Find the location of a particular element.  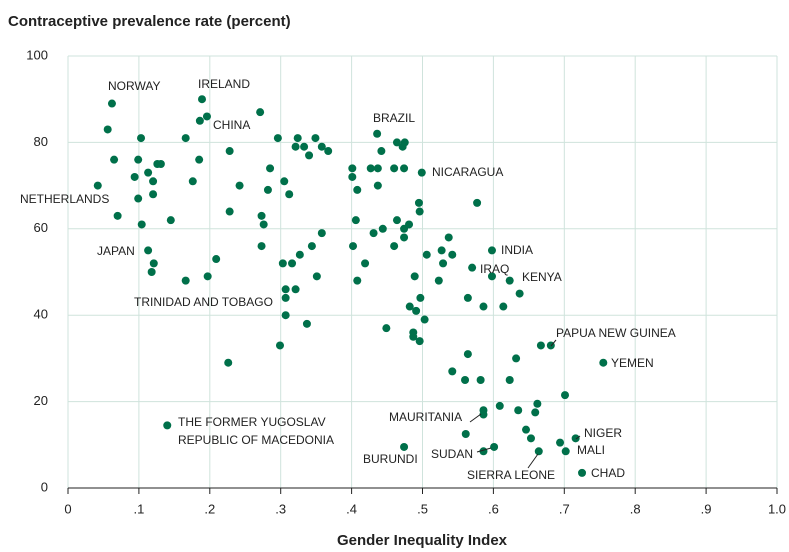

y-tick-label: 80 is located at coordinates (41, 141).